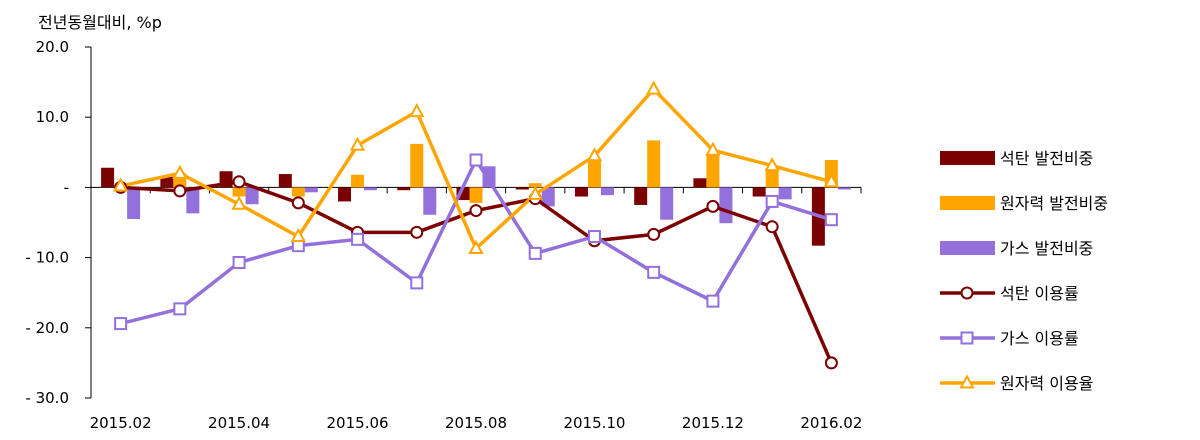 The height and width of the screenshot is (440, 1200). I want to click on y-tick-label: - 10.0, so click(47, 258).